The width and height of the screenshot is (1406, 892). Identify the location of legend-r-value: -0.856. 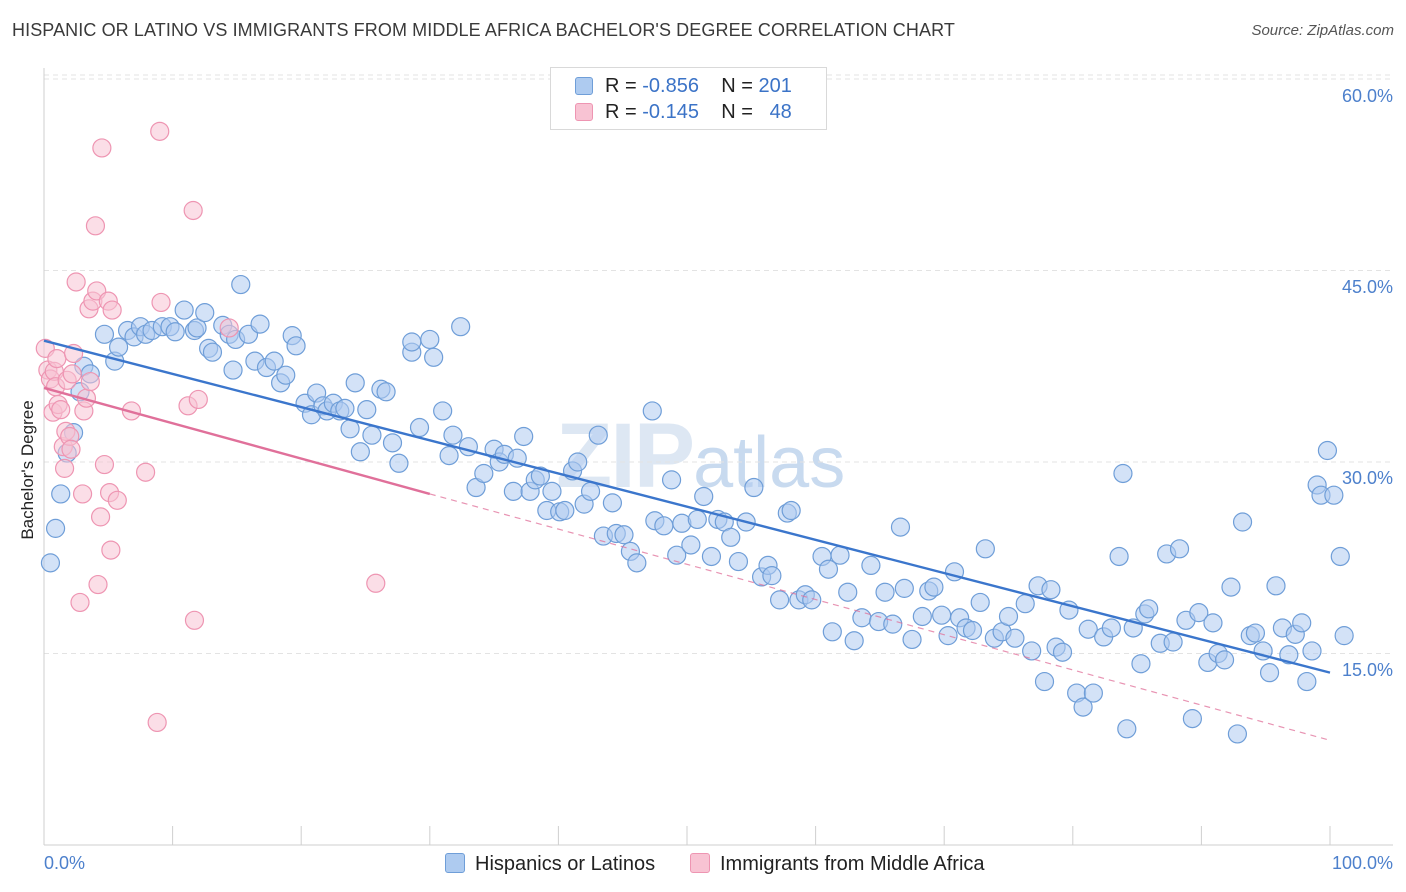
(670, 86).